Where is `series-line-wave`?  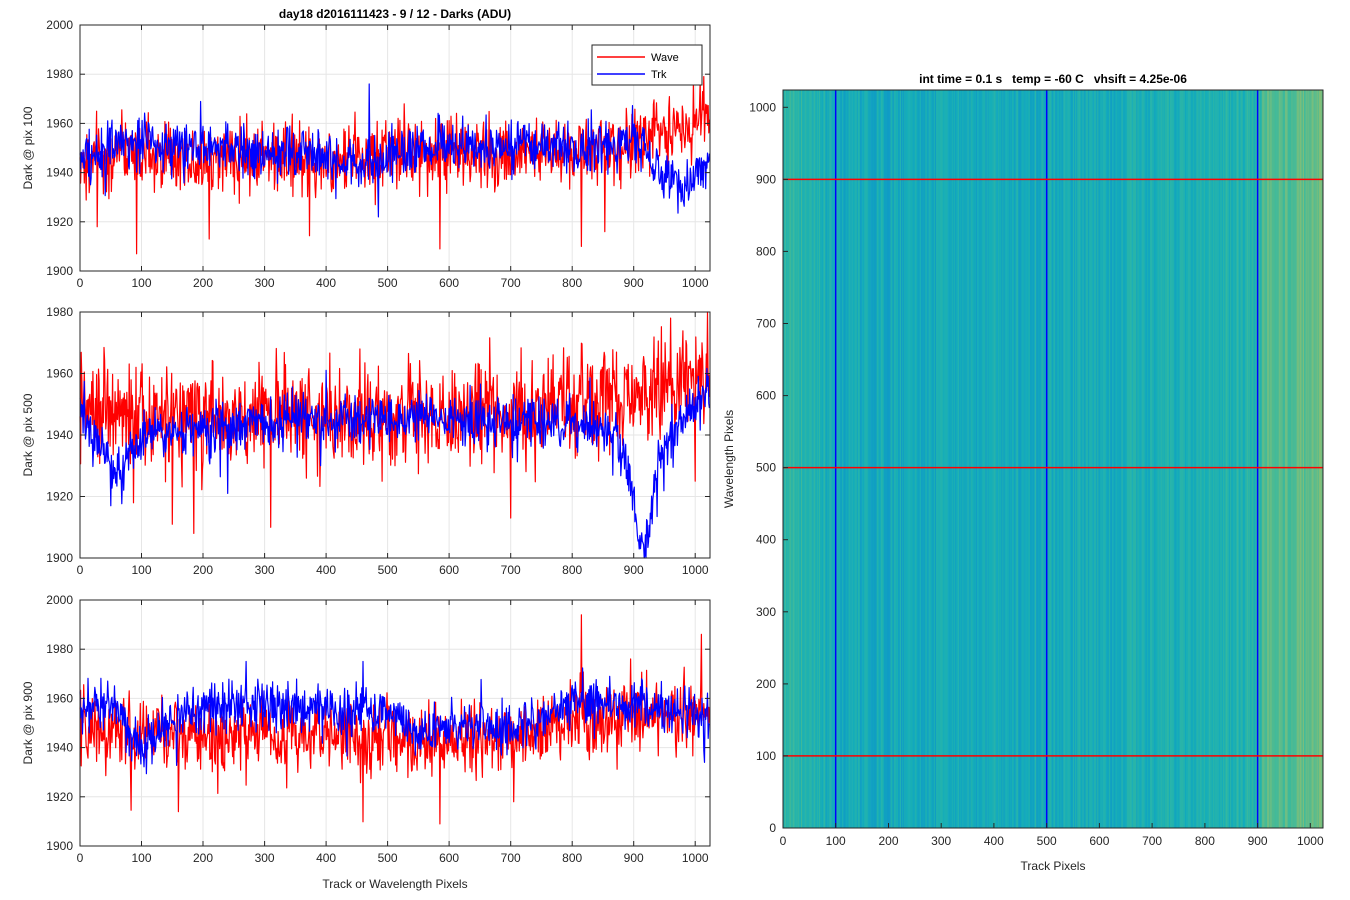 series-line-wave is located at coordinates (394, 422).